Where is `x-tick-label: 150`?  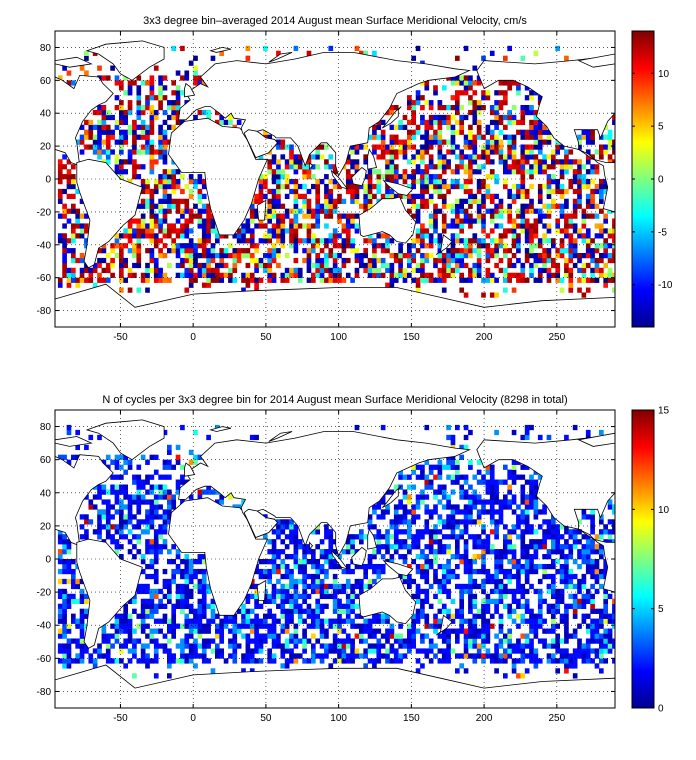
x-tick-label: 150 is located at coordinates (411, 337).